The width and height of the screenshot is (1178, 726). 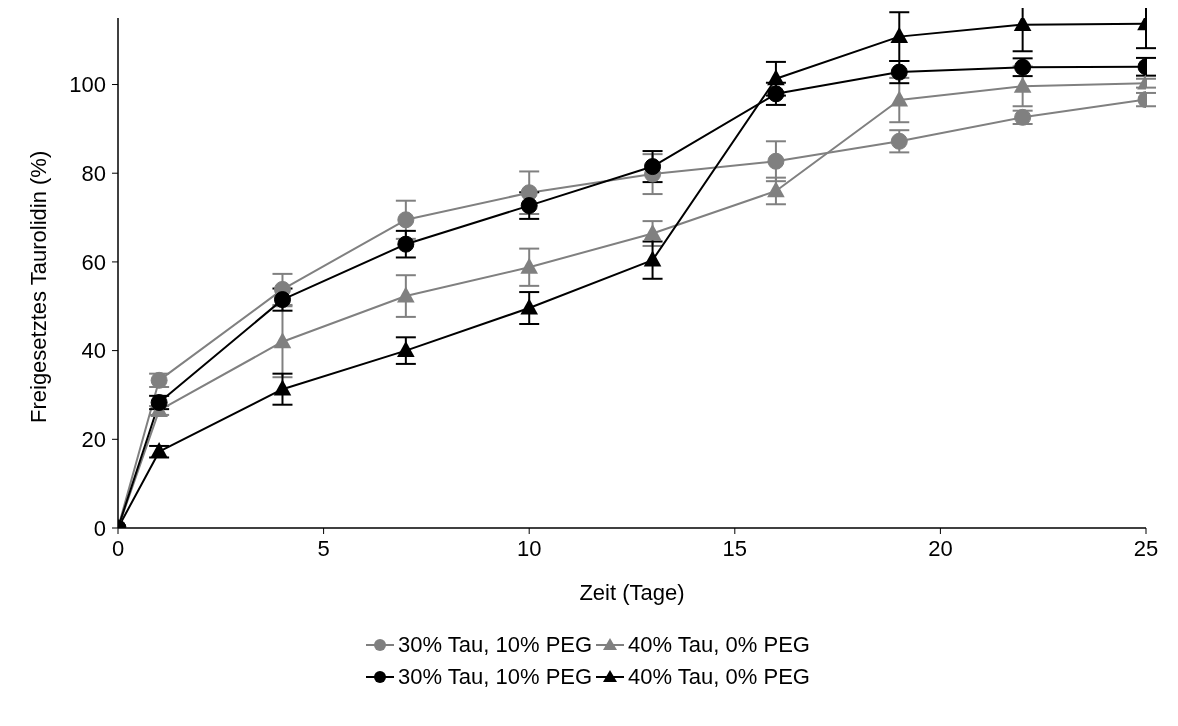 I want to click on x-tick-label: 25, so click(x=1146, y=548).